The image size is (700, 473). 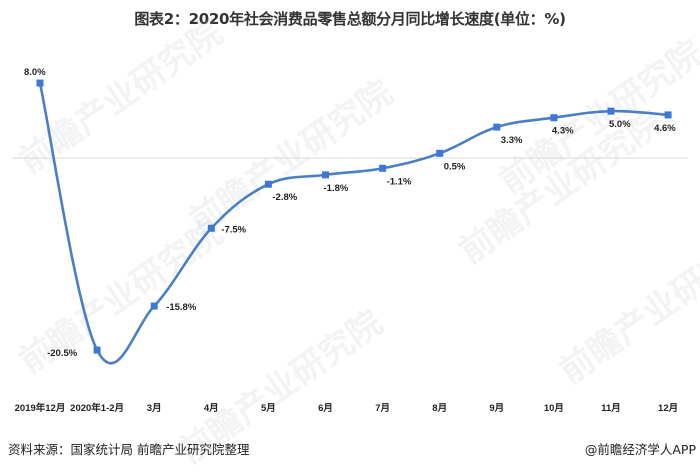 I want to click on x-tick-label: 3月, so click(x=154, y=408).